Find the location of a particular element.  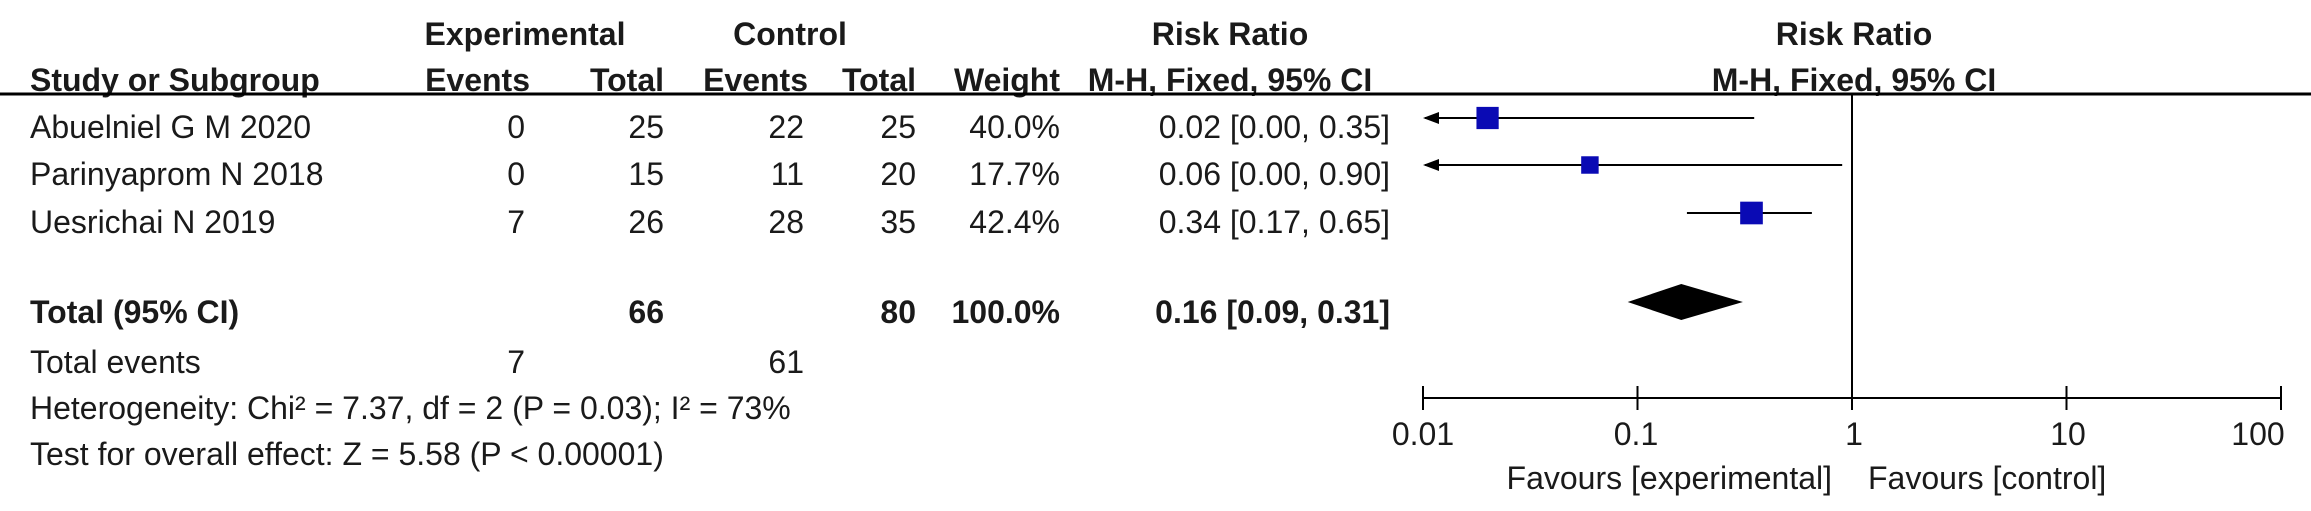

axis-tick-label: 1 is located at coordinates (1854, 434).